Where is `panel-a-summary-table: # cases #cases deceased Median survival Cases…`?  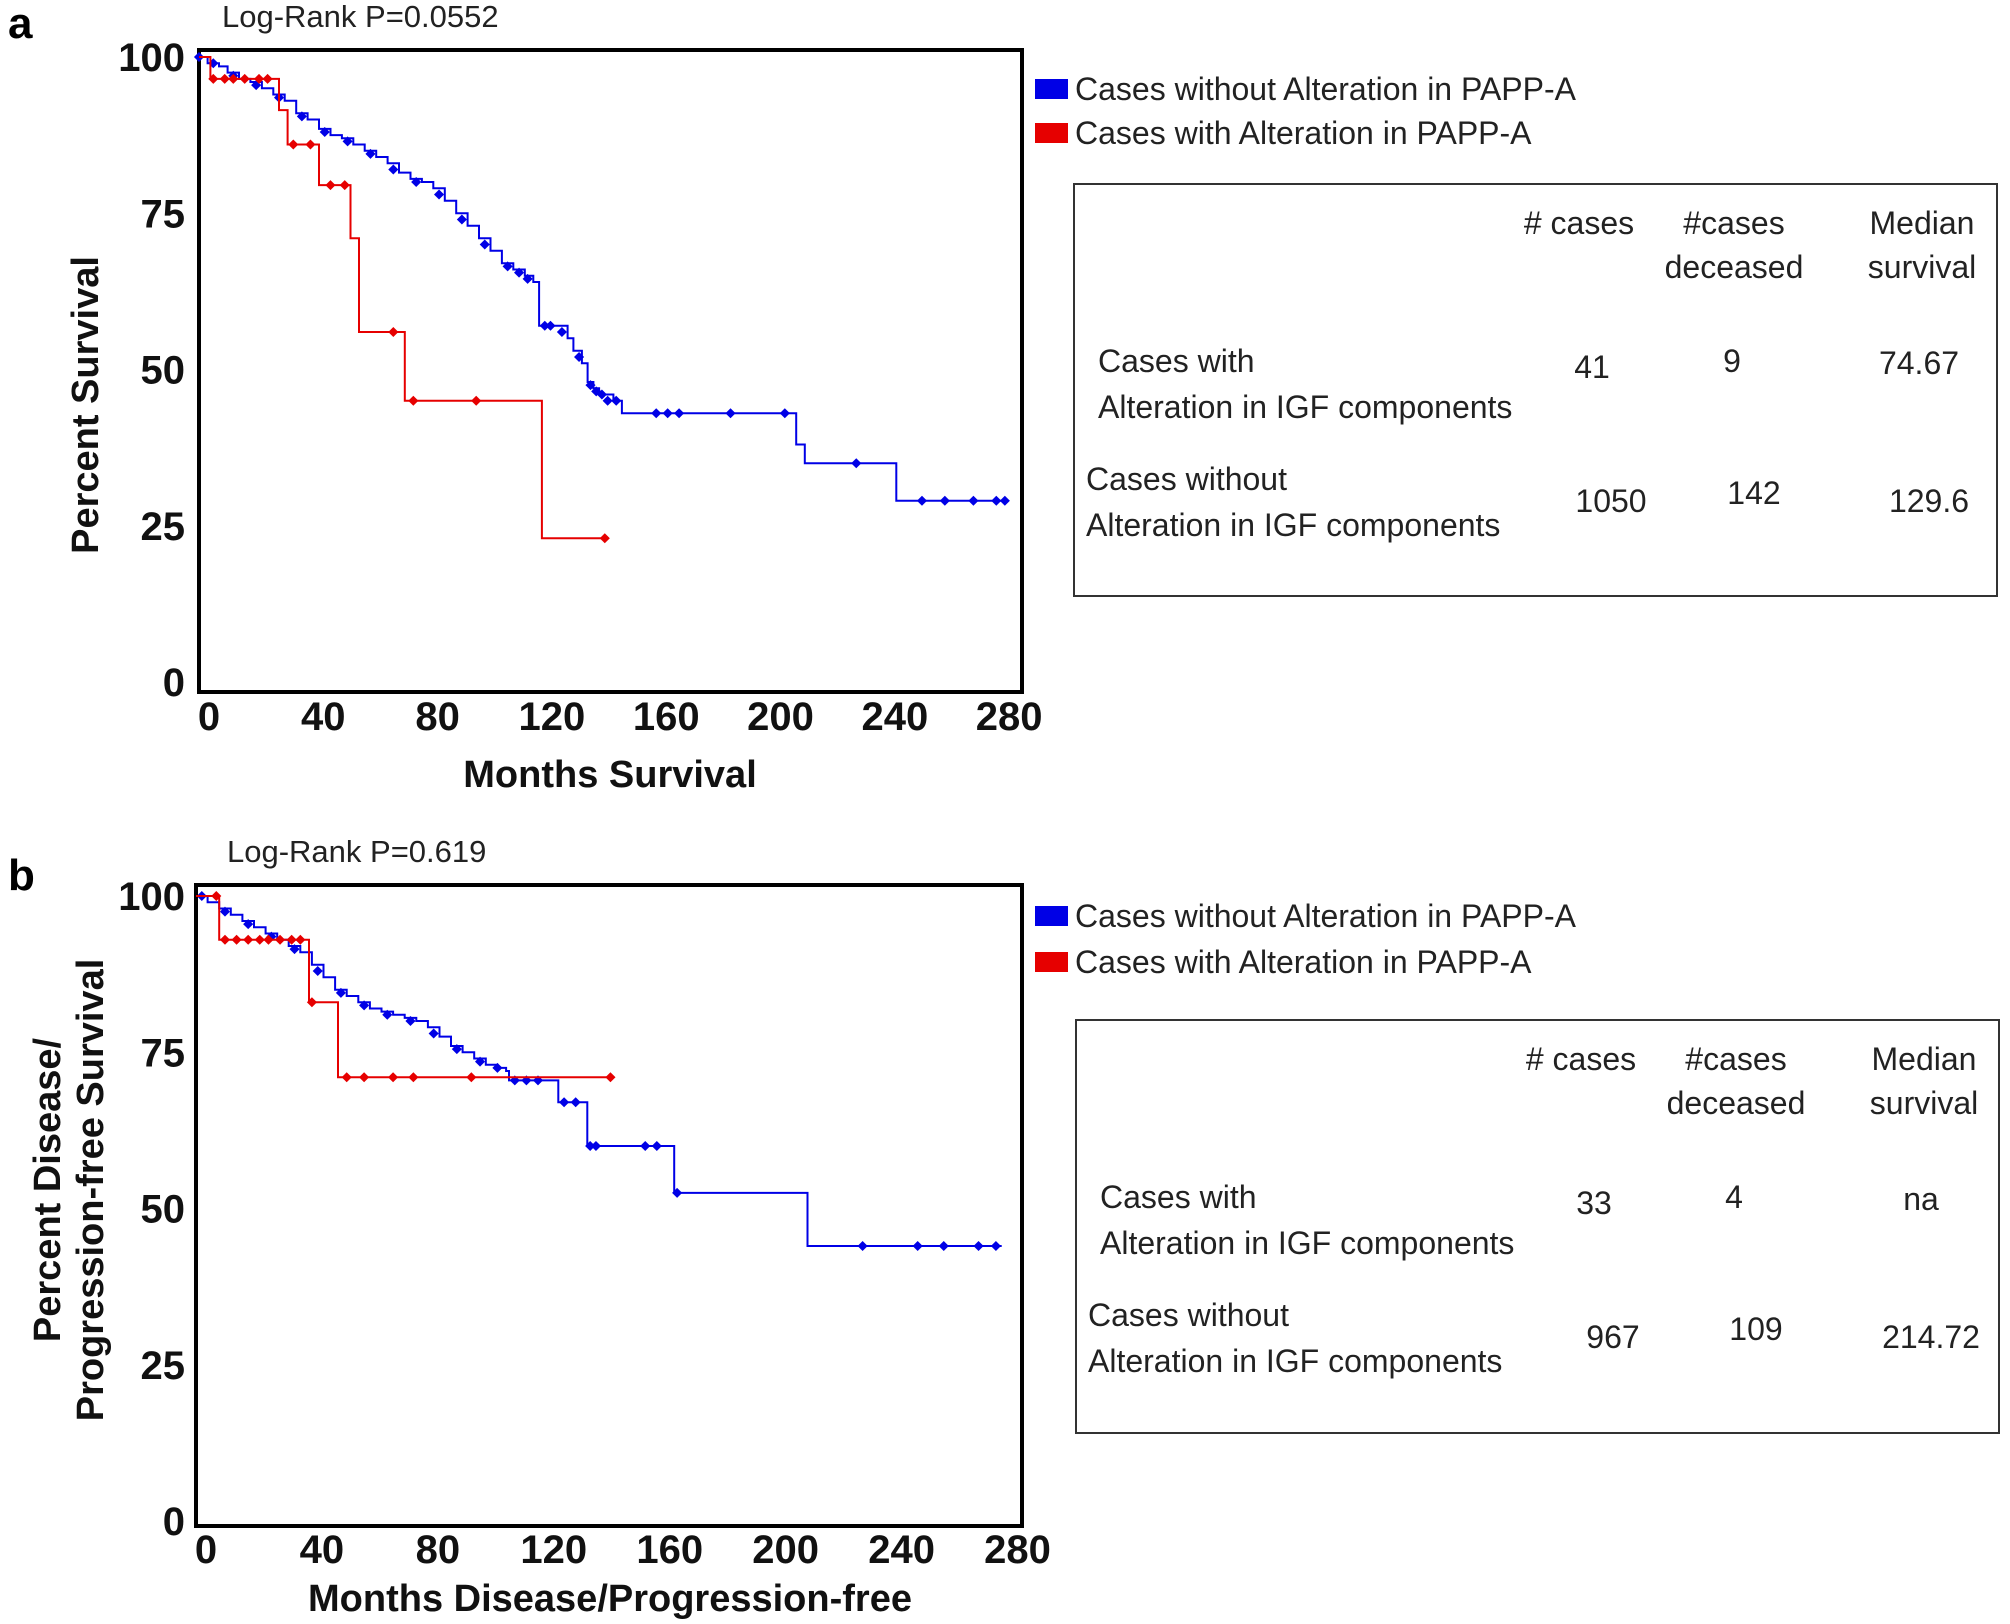
panel-a-summary-table: # cases #cases deceased Median survival Cases… is located at coordinates (1535, 390).